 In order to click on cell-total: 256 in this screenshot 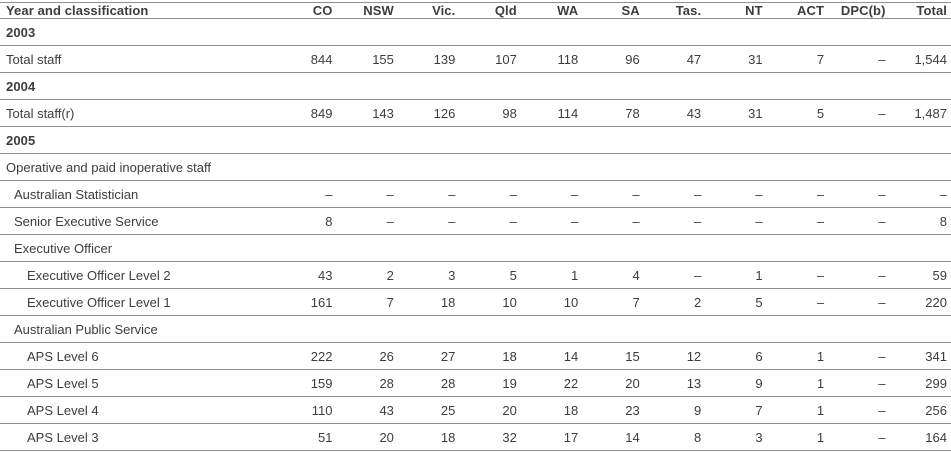, I will do `click(920, 410)`.